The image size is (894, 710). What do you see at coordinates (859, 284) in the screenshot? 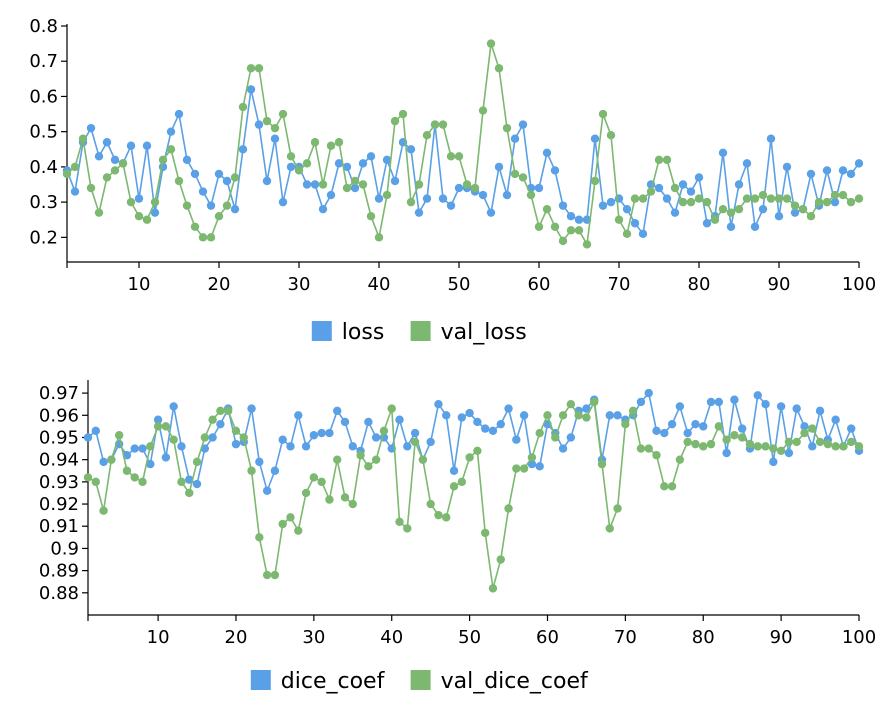
I see `x-tick-label: 100` at bounding box center [859, 284].